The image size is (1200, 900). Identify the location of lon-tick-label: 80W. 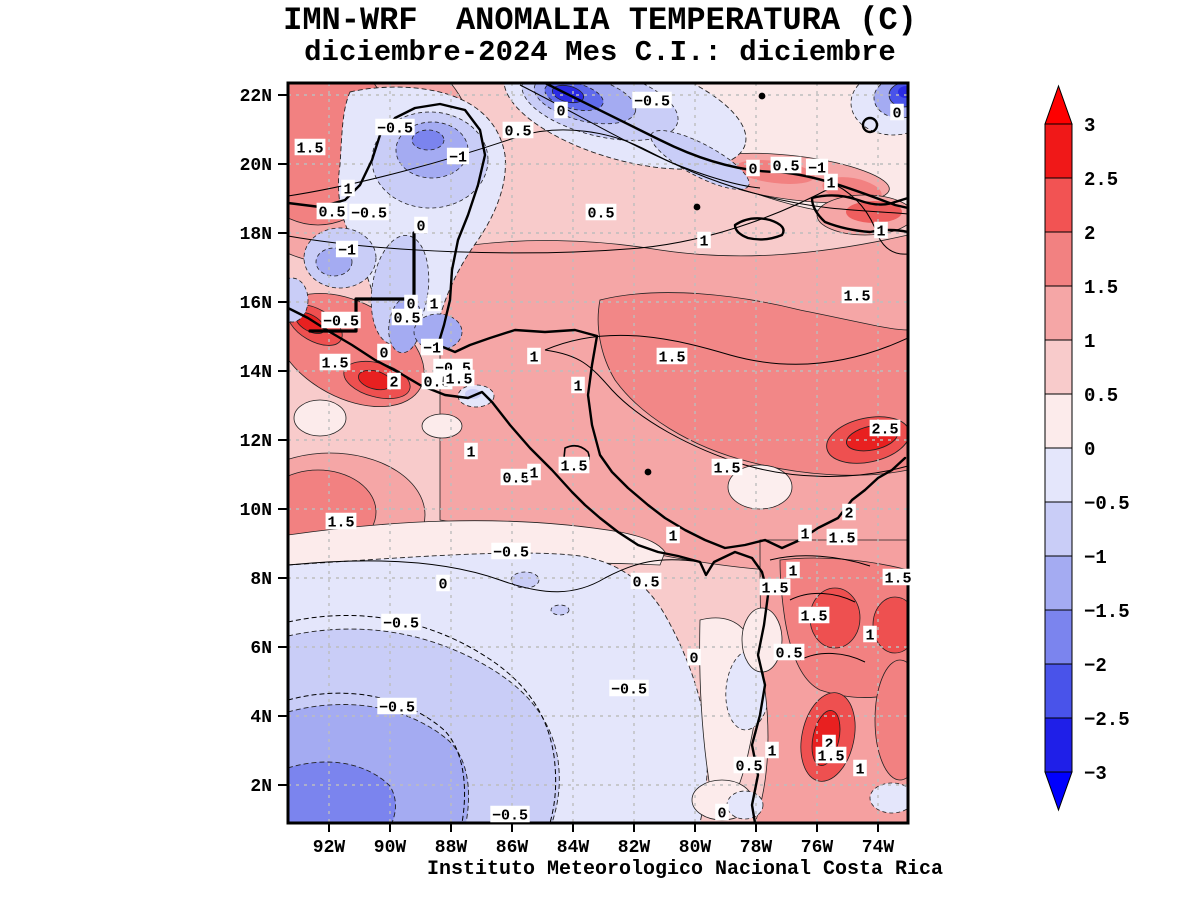
(695, 848).